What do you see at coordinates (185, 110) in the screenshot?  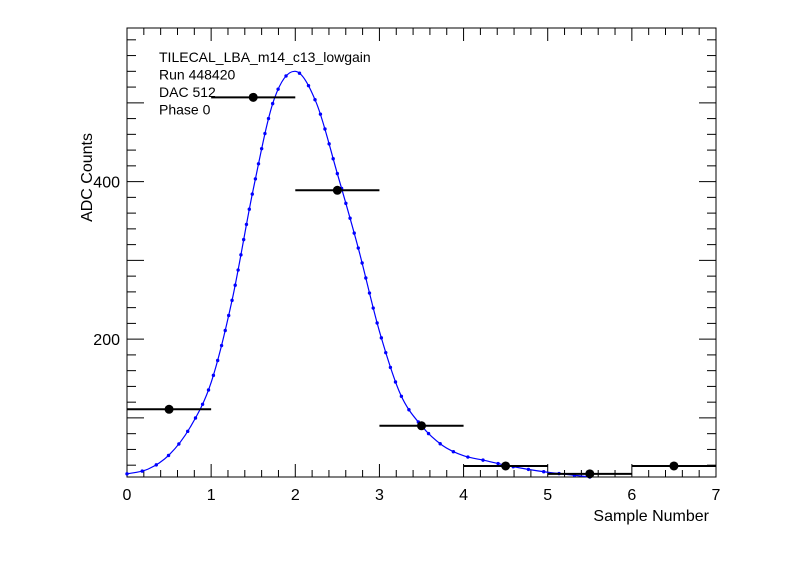 I see `annotation-line: Phase 0` at bounding box center [185, 110].